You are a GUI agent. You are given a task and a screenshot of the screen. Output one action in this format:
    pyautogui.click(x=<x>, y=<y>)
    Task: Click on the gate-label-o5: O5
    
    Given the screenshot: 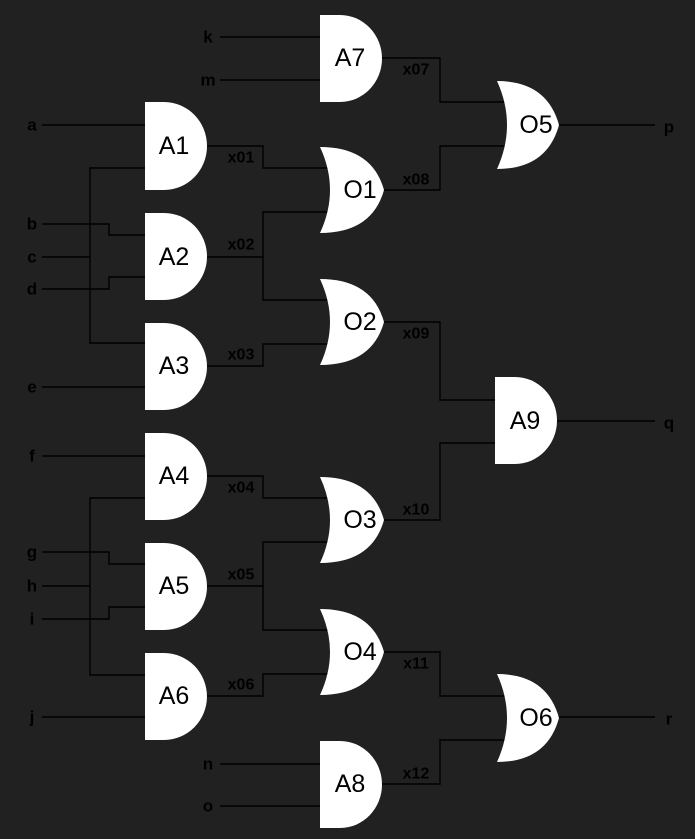 What is the action you would take?
    pyautogui.click(x=535, y=125)
    